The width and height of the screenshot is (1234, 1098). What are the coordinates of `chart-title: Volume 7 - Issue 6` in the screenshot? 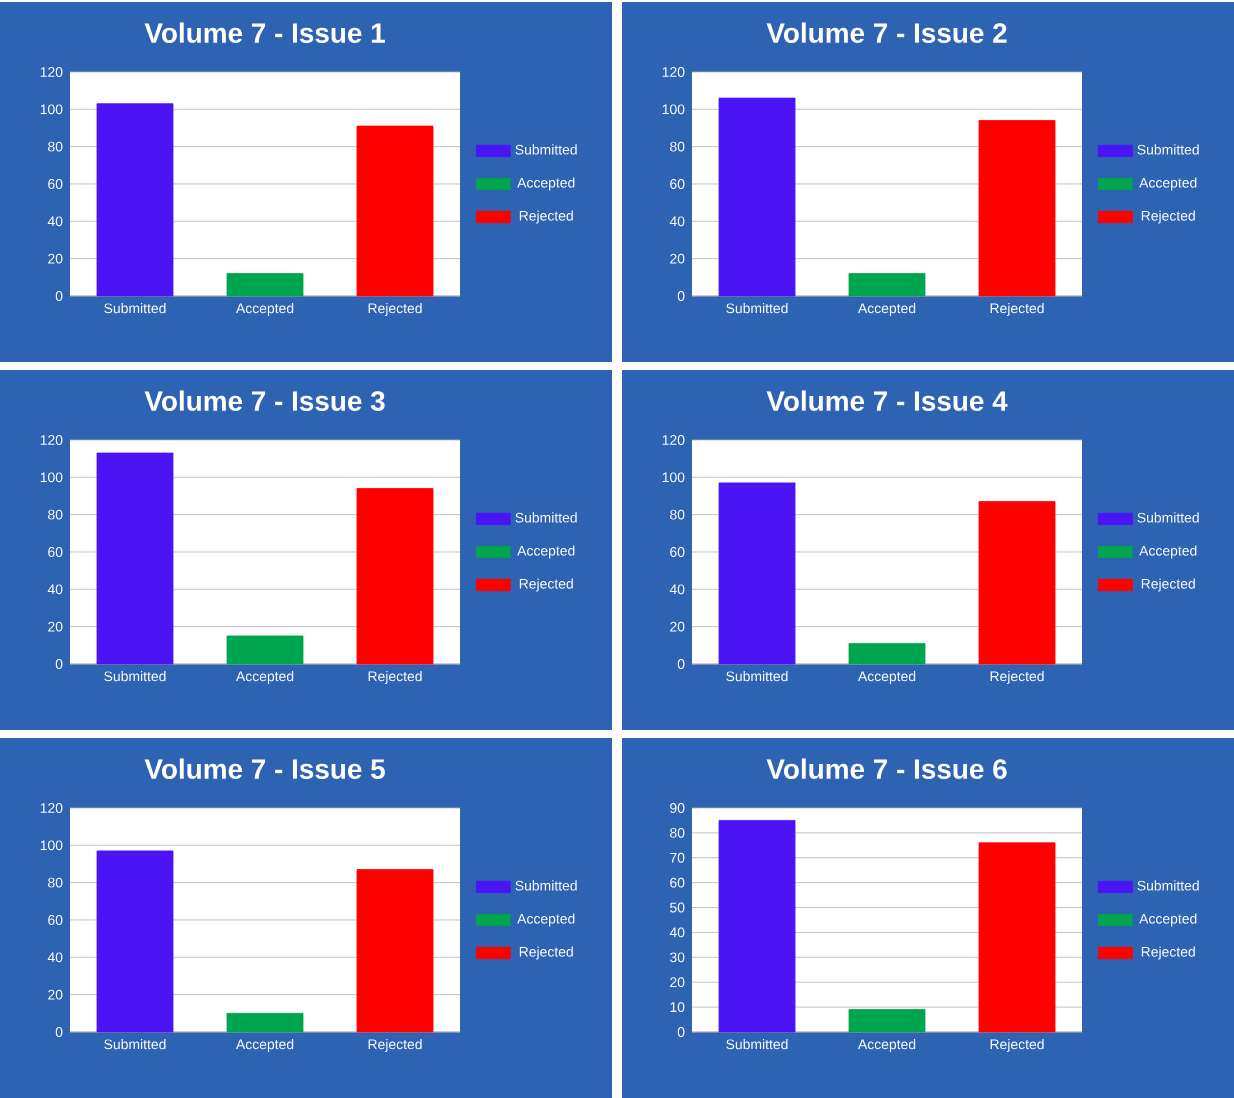 It's located at (886, 768).